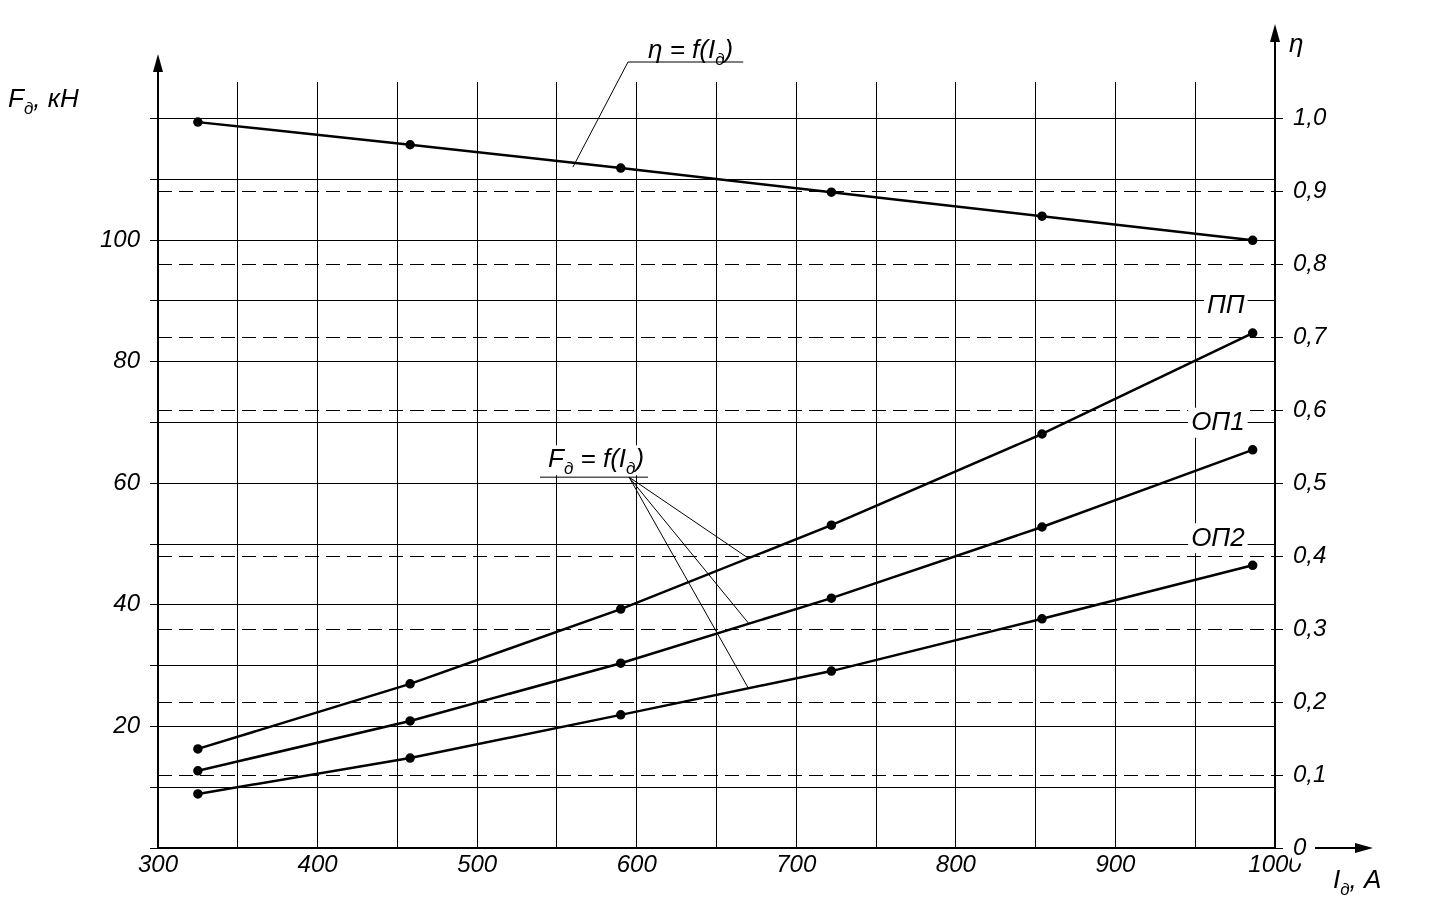 This screenshot has width=1429, height=905. What do you see at coordinates (1310, 773) in the screenshot?
I see `y2-tick-label: 0,1` at bounding box center [1310, 773].